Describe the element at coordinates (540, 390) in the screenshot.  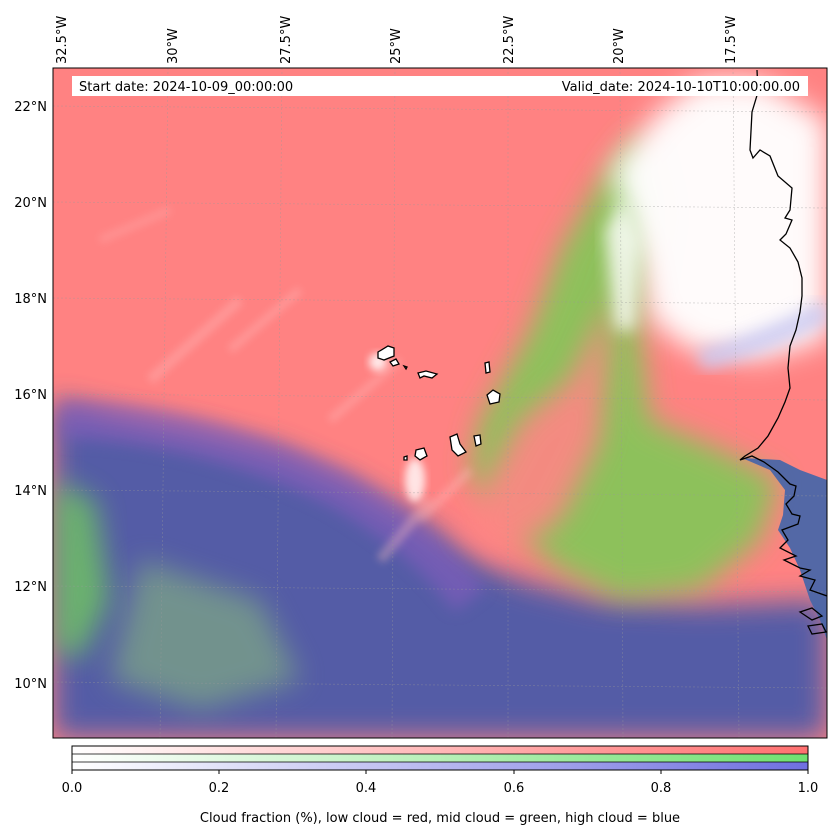
I see `low-cloud-tongue` at that location.